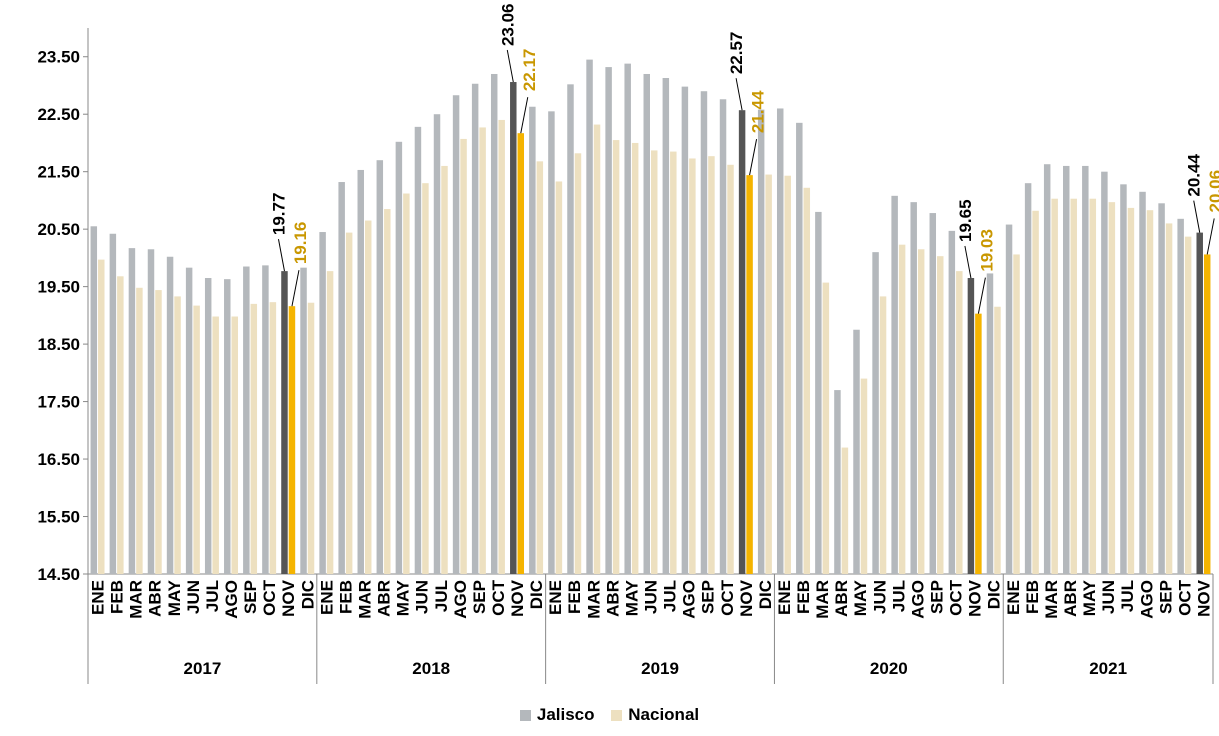 This screenshot has height=736, width=1219. What do you see at coordinates (660, 668) in the screenshot?
I see `year-label: 2019` at bounding box center [660, 668].